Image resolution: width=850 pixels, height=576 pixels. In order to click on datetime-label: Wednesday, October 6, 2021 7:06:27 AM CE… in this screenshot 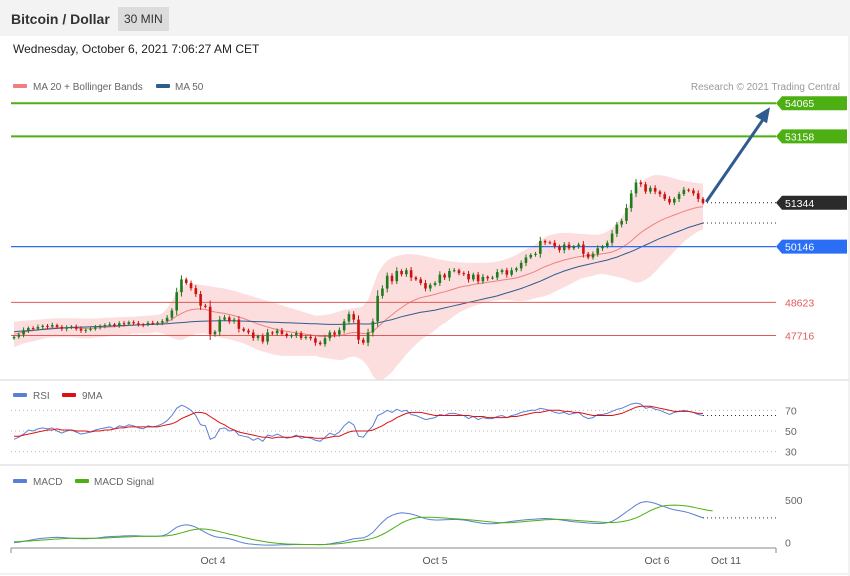, I will do `click(136, 49)`.